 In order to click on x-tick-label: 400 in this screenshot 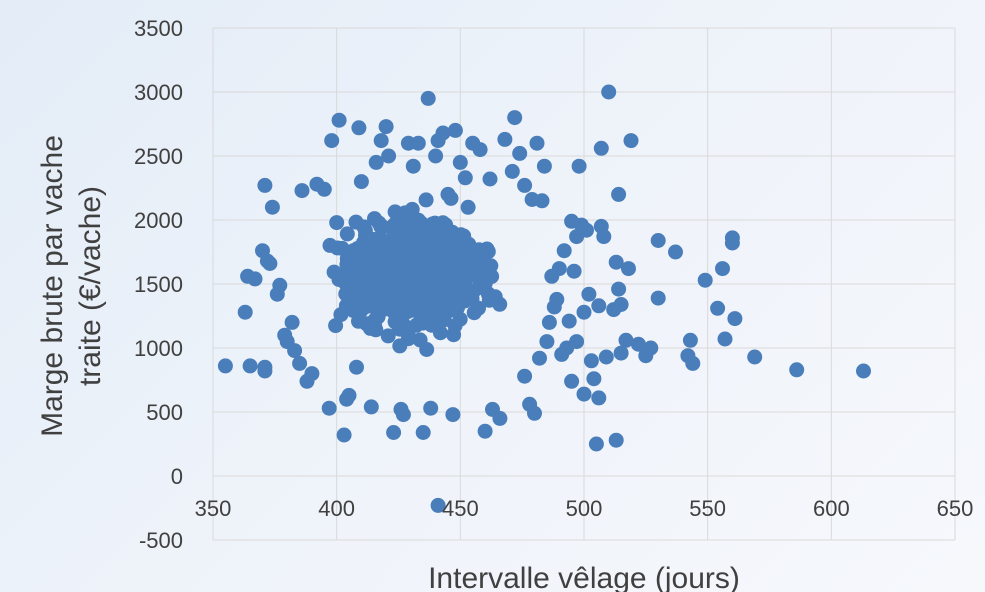, I will do `click(336, 508)`.